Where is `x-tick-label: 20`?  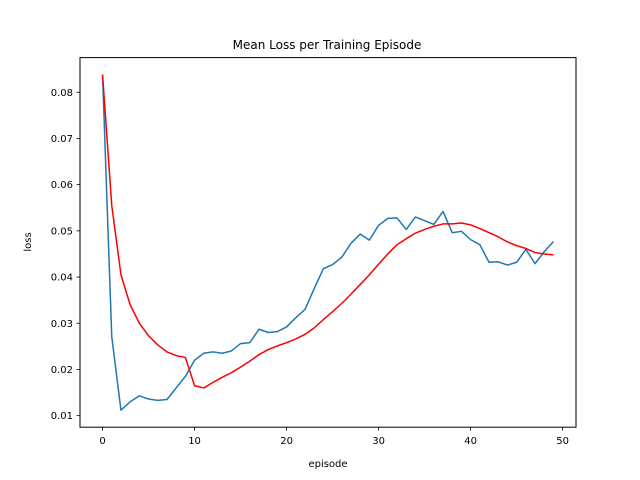
x-tick-label: 20 is located at coordinates (286, 441).